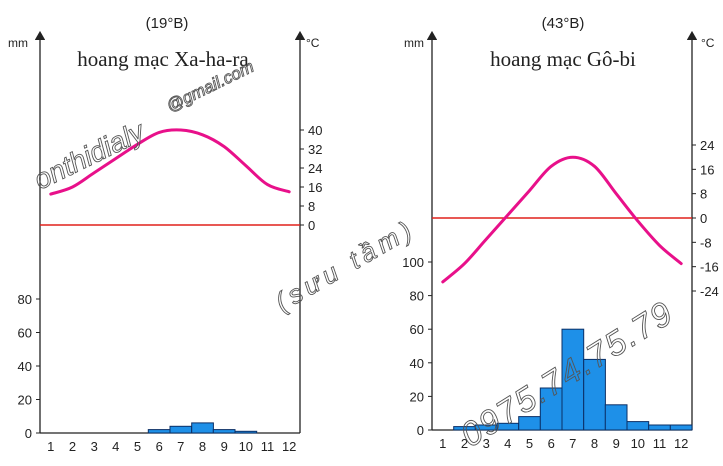 This screenshot has height=466, width=723. What do you see at coordinates (90, 155) in the screenshot?
I see `watermark-site: onthidialy` at bounding box center [90, 155].